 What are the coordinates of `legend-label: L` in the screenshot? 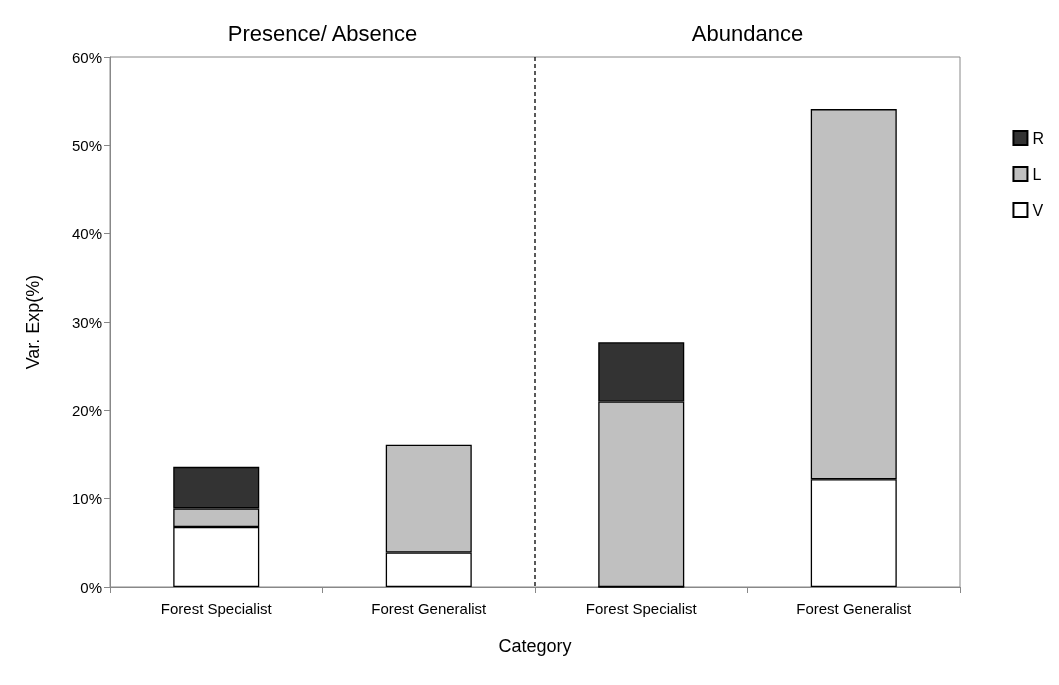 It's located at (1037, 174).